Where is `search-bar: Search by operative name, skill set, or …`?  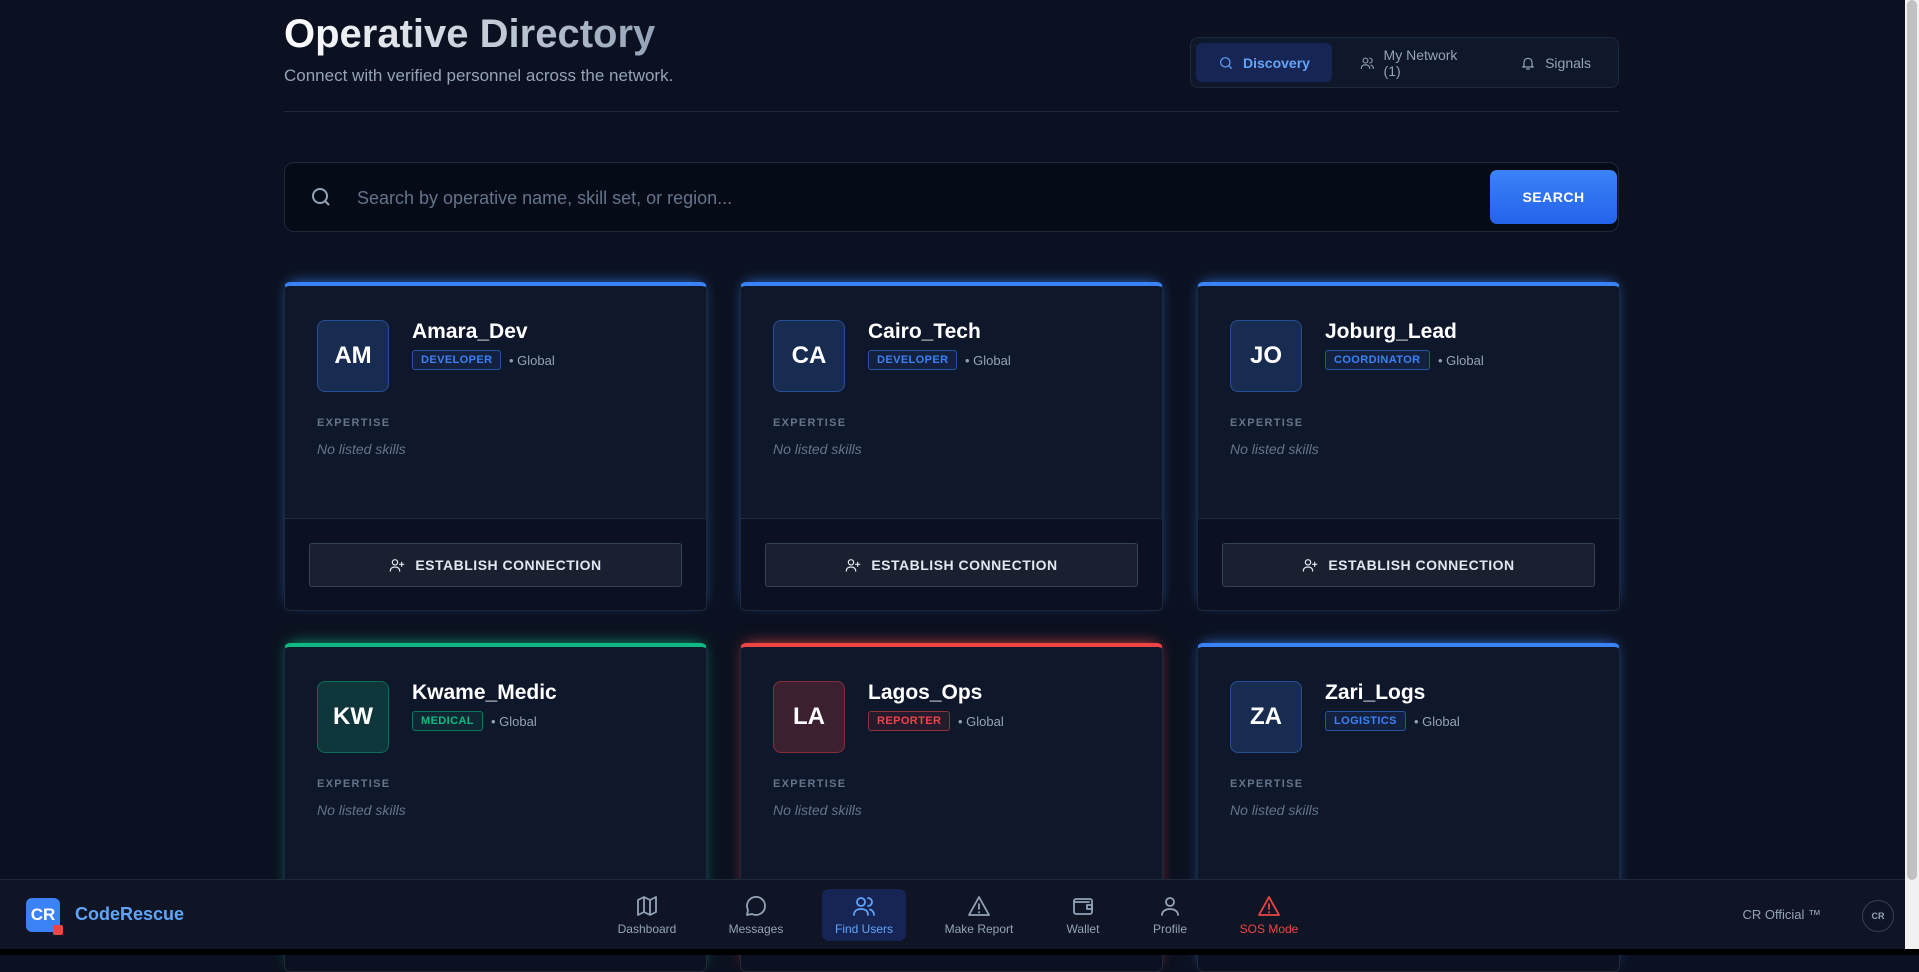 search-bar: Search by operative name, skill set, or … is located at coordinates (951, 197).